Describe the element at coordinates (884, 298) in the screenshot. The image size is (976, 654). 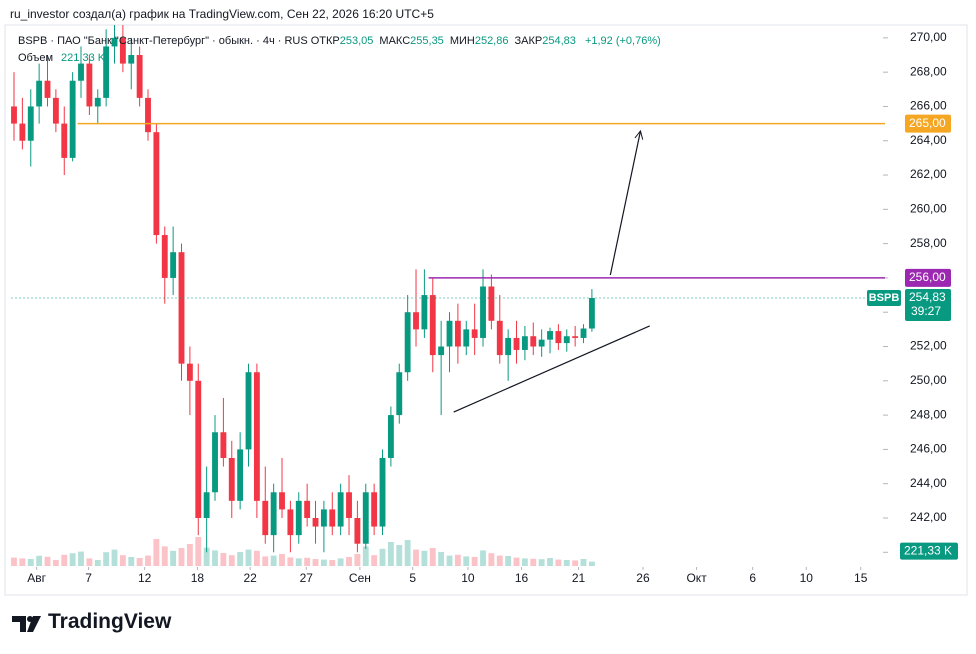
I see `symbol-tag-label: BSPB` at that location.